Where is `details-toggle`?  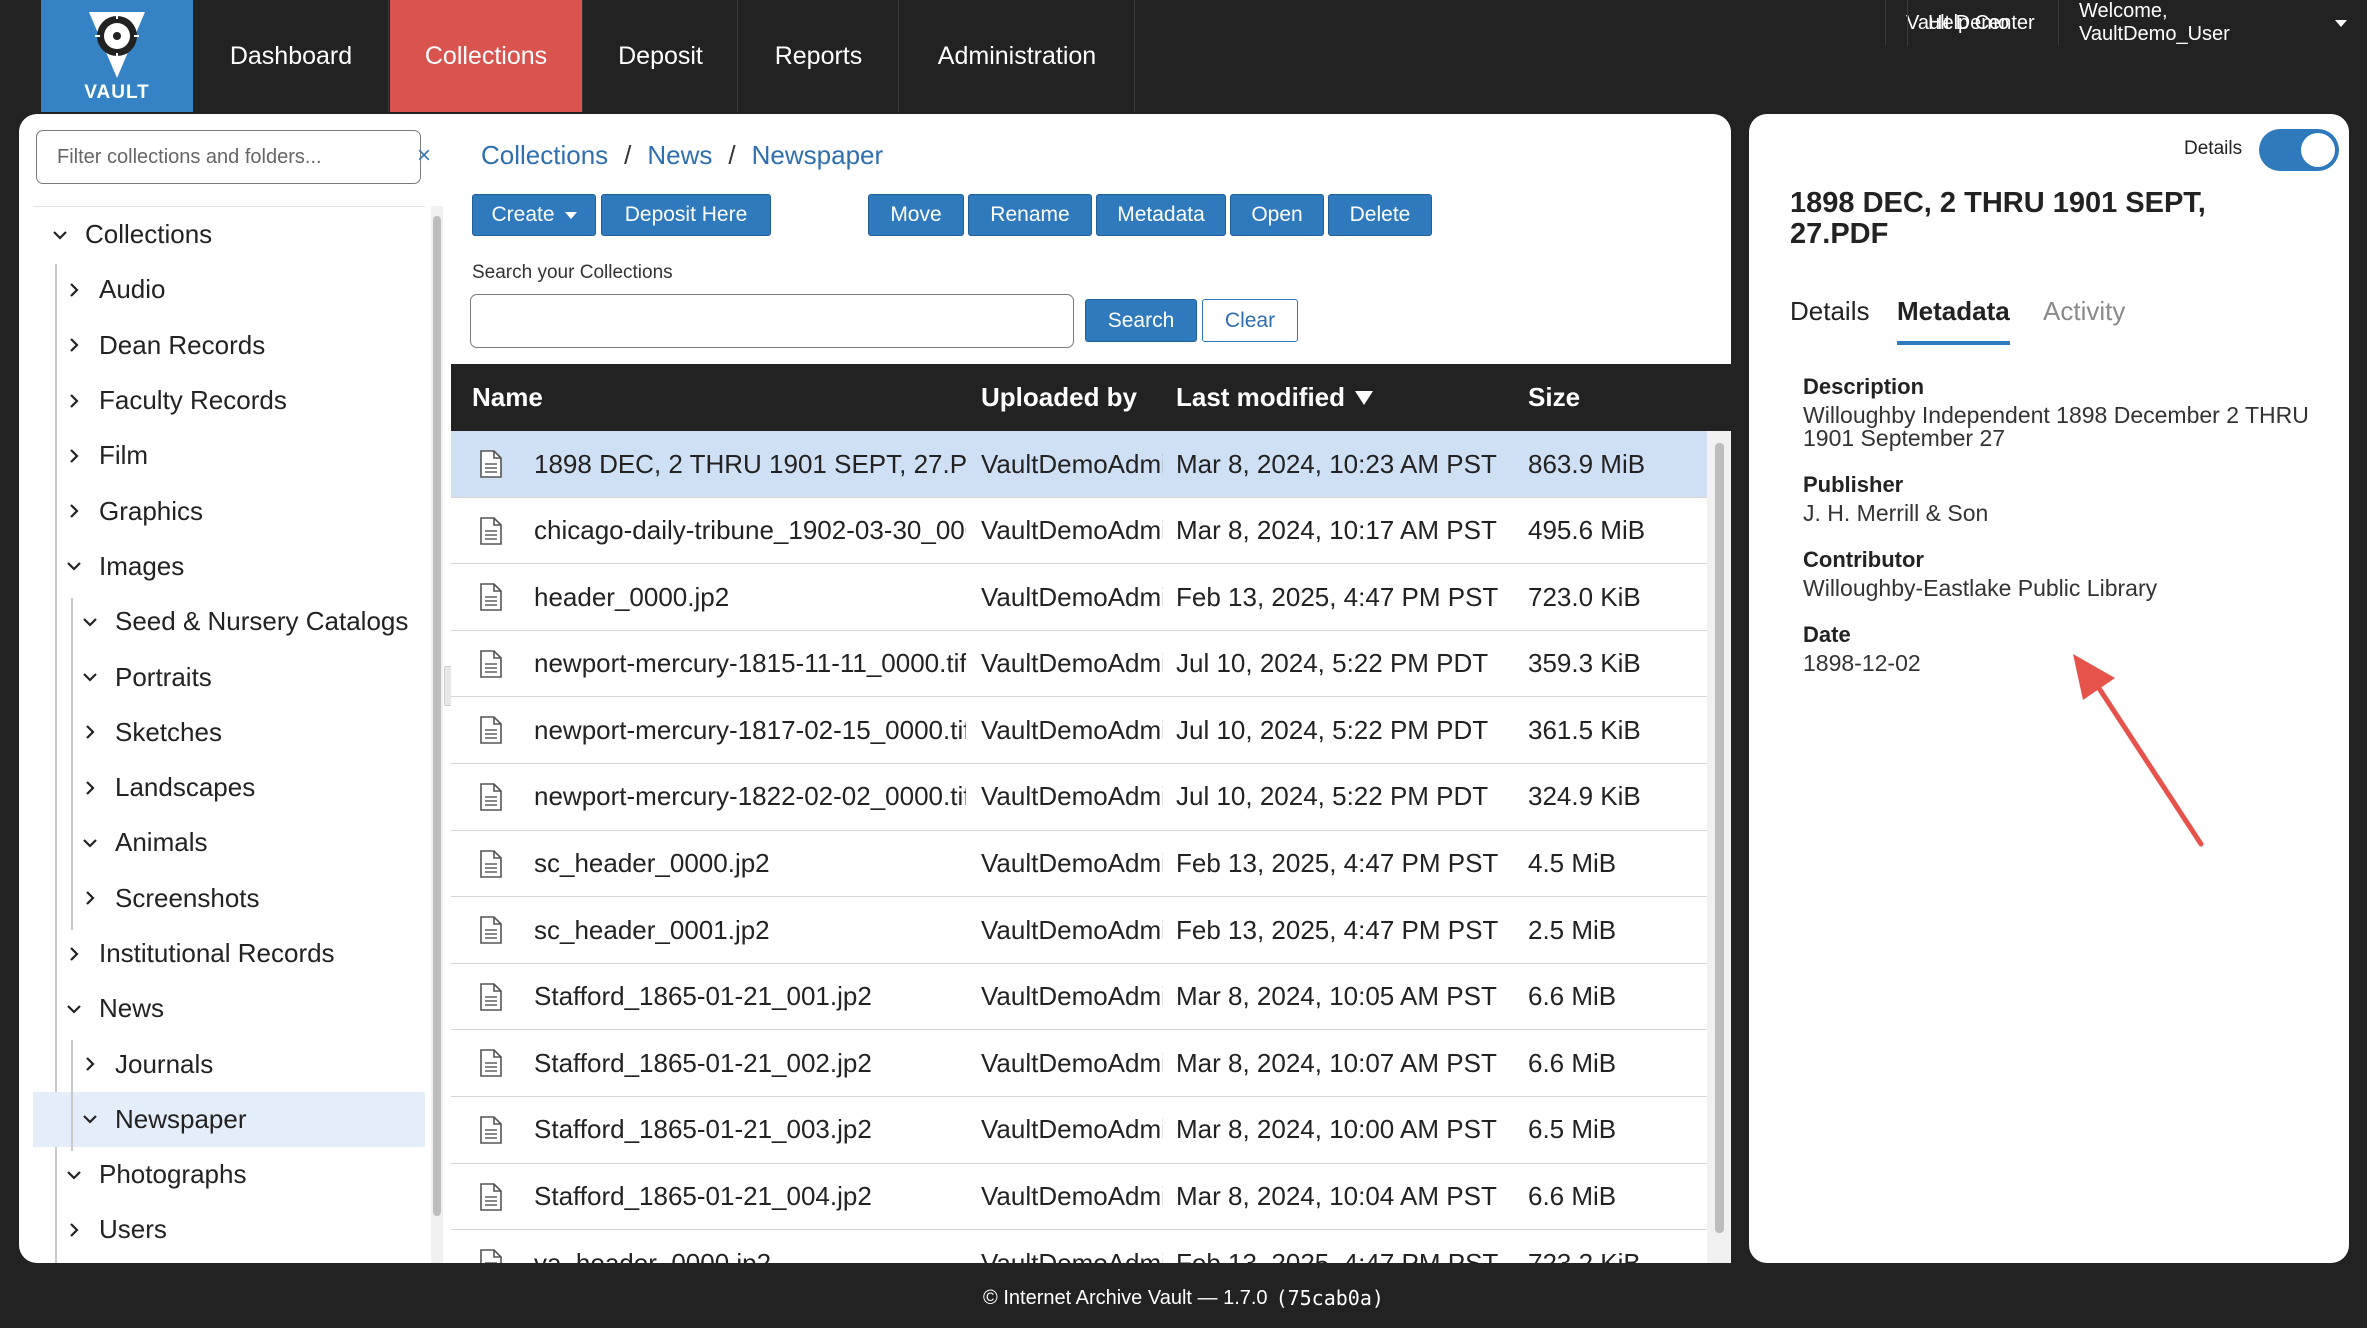 details-toggle is located at coordinates (2299, 150).